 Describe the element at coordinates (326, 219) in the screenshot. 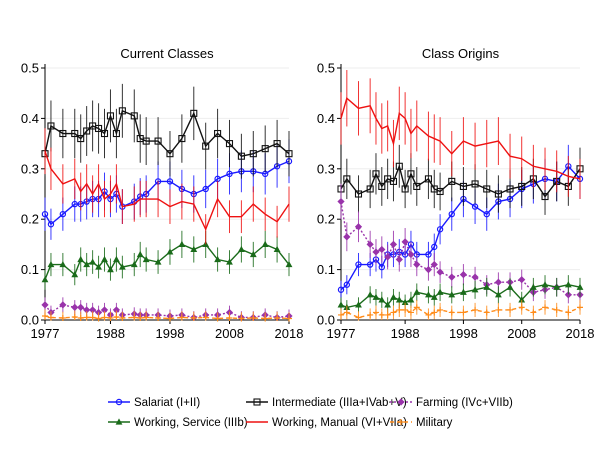

I see `y-tick-label: 0.2` at that location.